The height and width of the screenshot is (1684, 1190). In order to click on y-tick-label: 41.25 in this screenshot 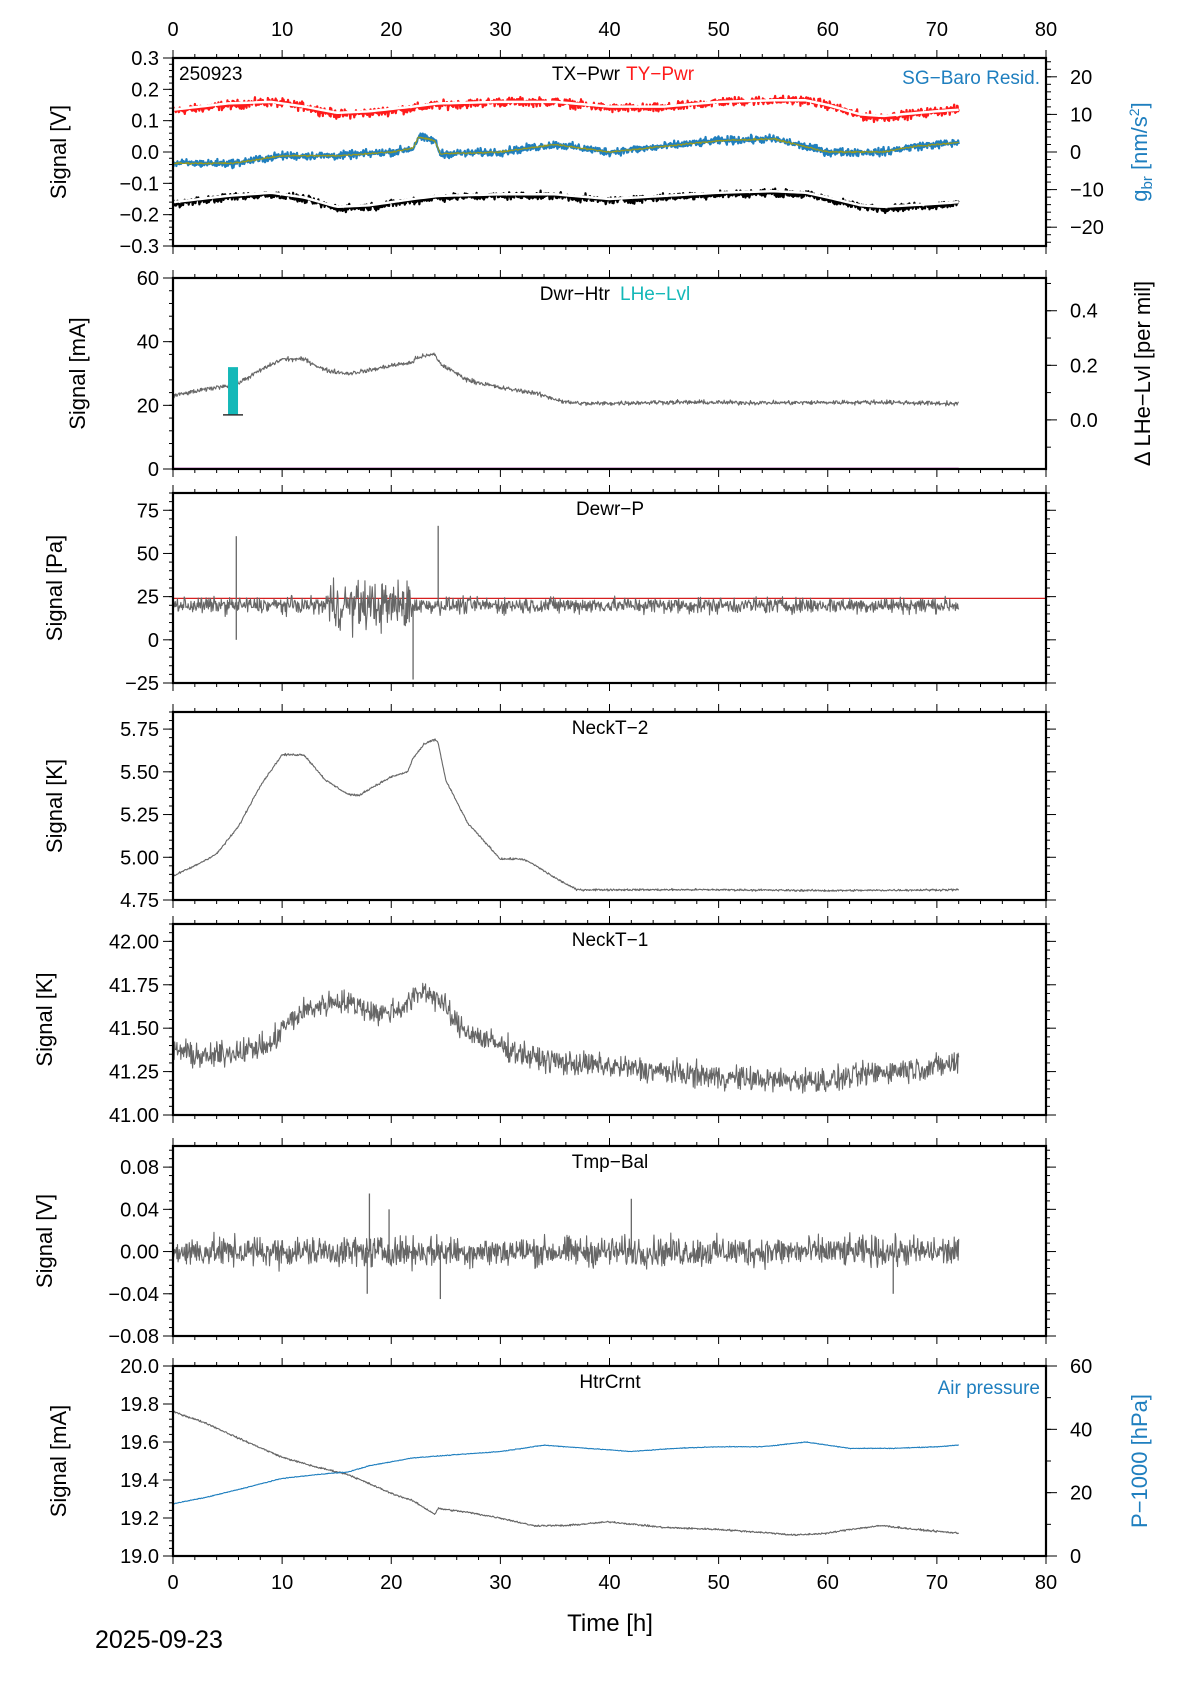, I will do `click(134, 1073)`.